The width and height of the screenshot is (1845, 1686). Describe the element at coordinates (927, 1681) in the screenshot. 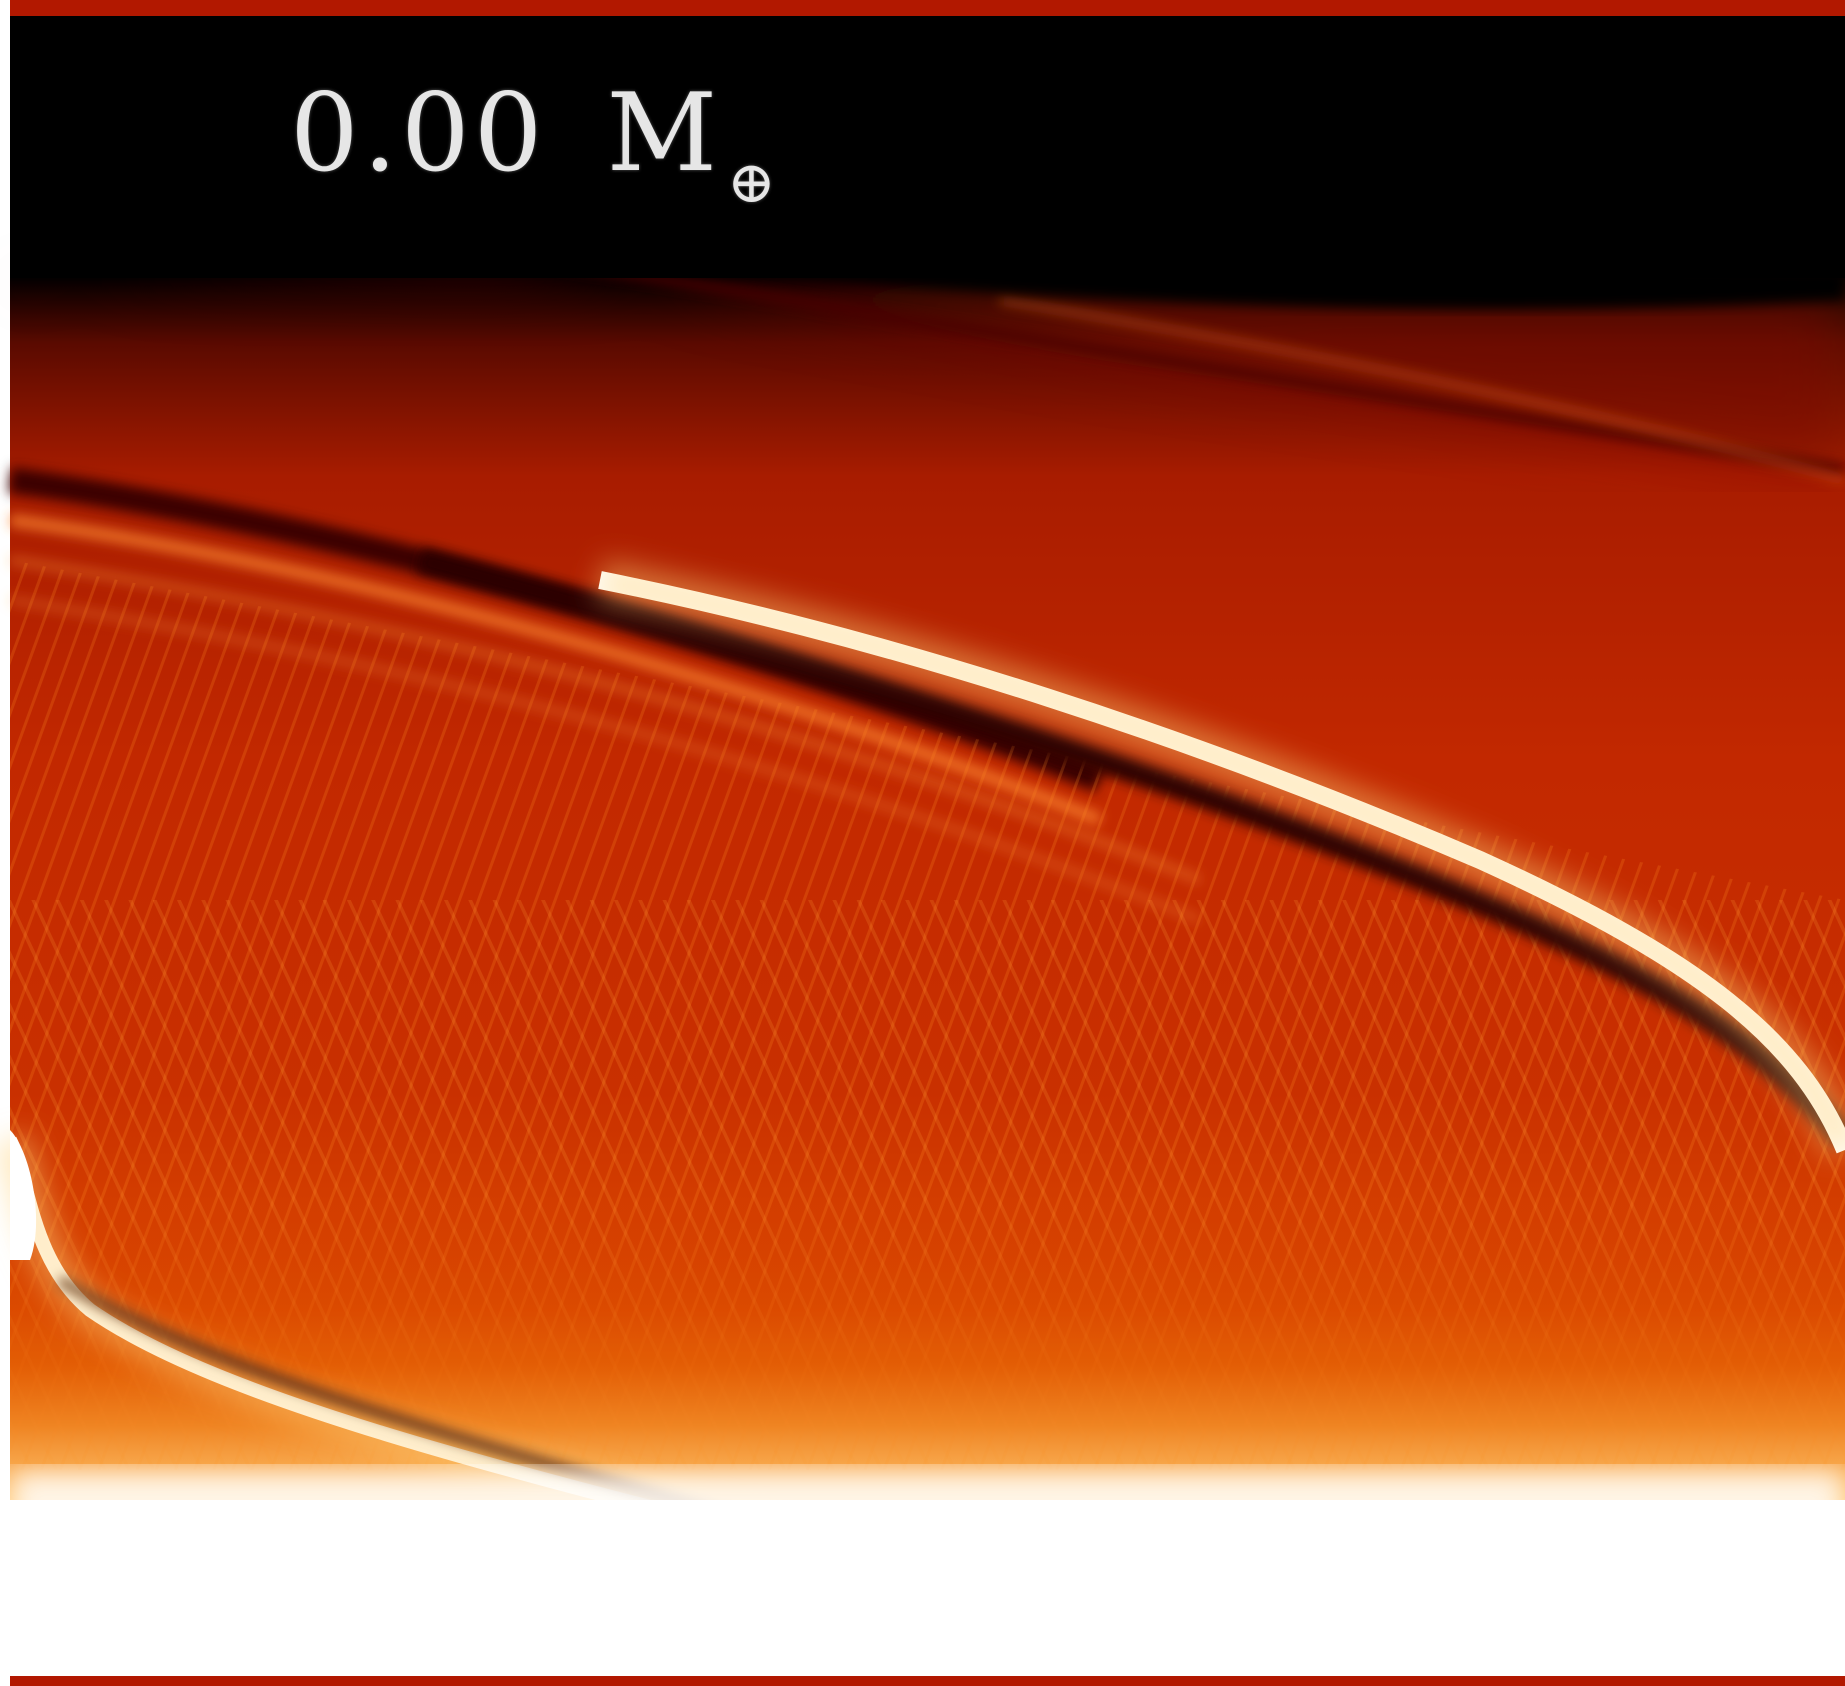

I see `bottom-edge` at that location.